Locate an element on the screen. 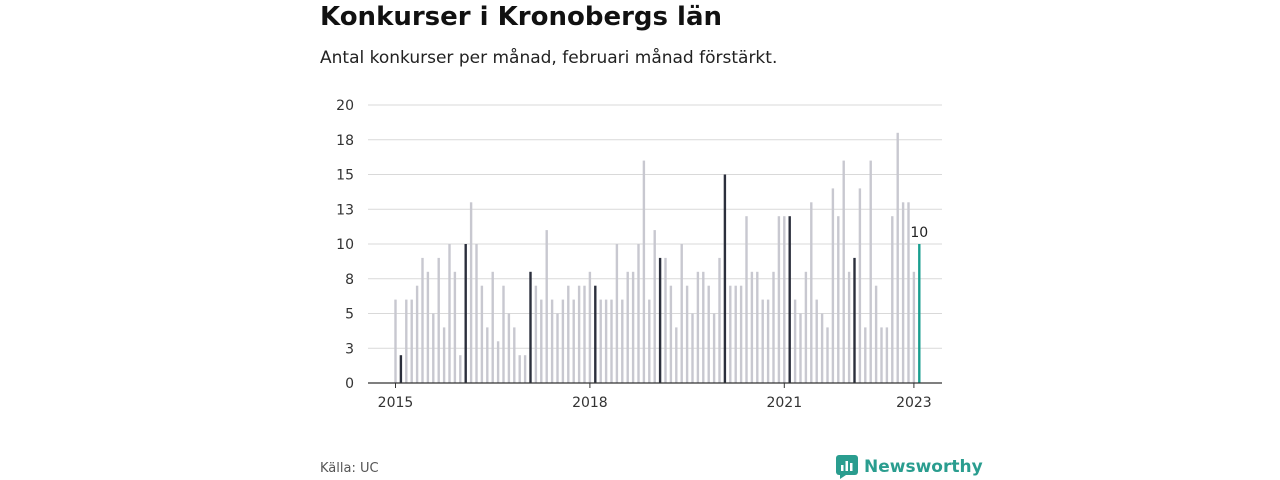 The height and width of the screenshot is (480, 1280). source-note: Källa: UC is located at coordinates (349, 468).